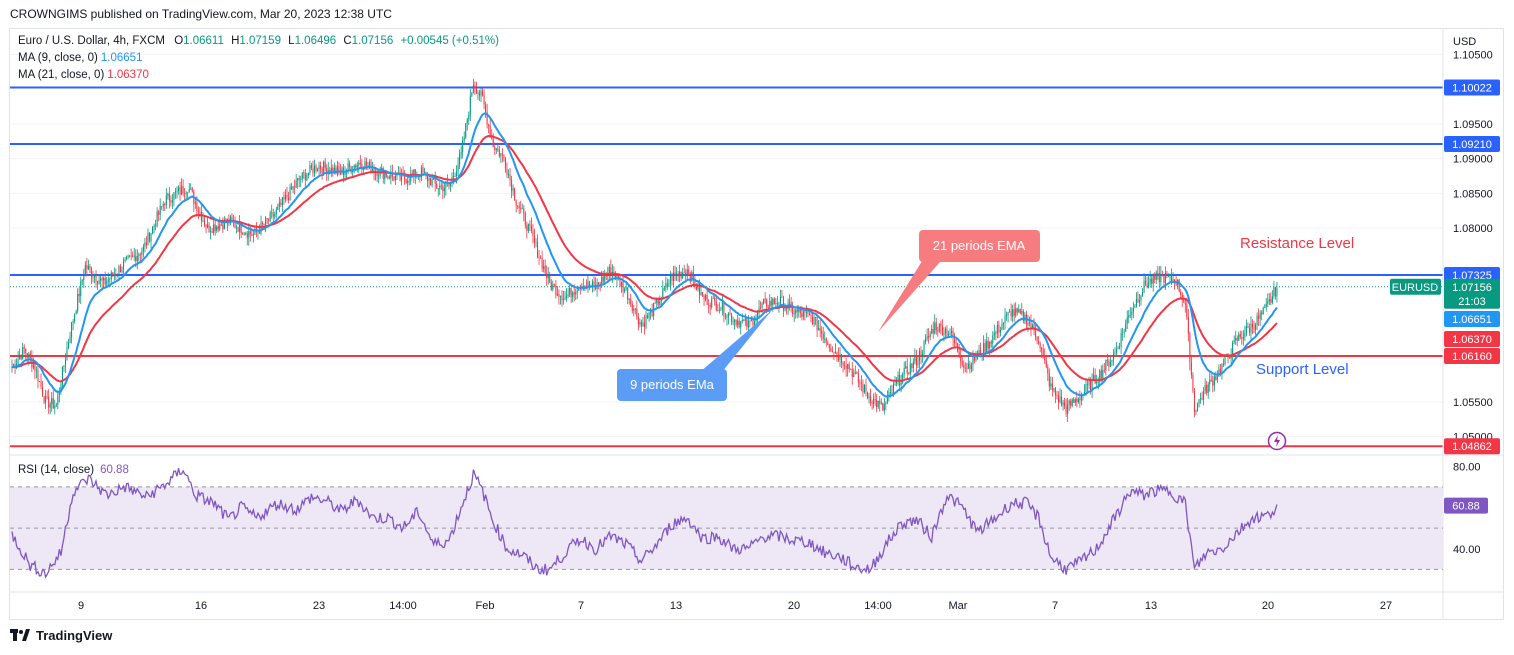 This screenshot has height=655, width=1514. What do you see at coordinates (235, 41) in the screenshot?
I see `high-label: H` at bounding box center [235, 41].